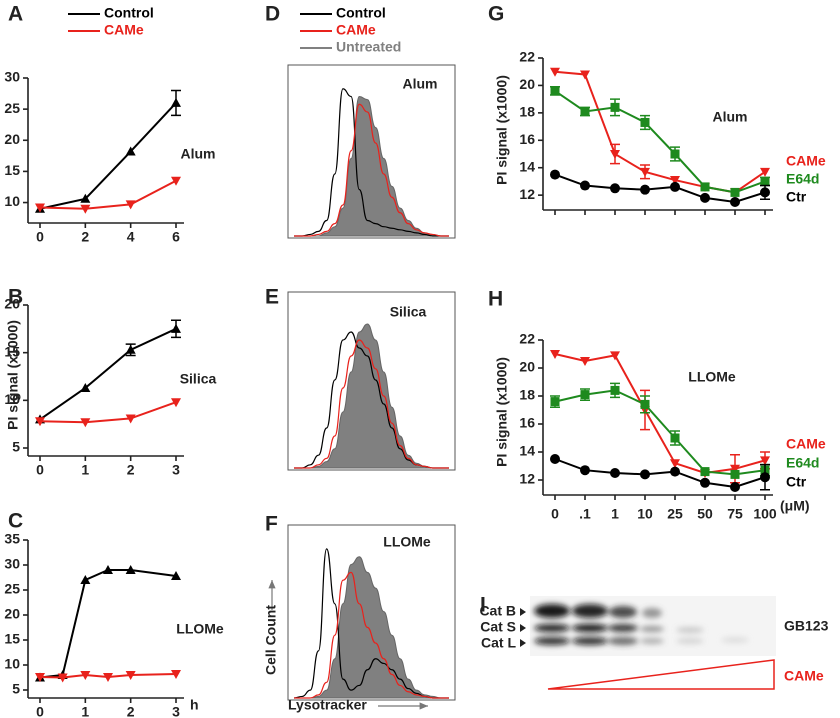  Describe the element at coordinates (15, 14) in the screenshot. I see `panel-letter: A` at that location.